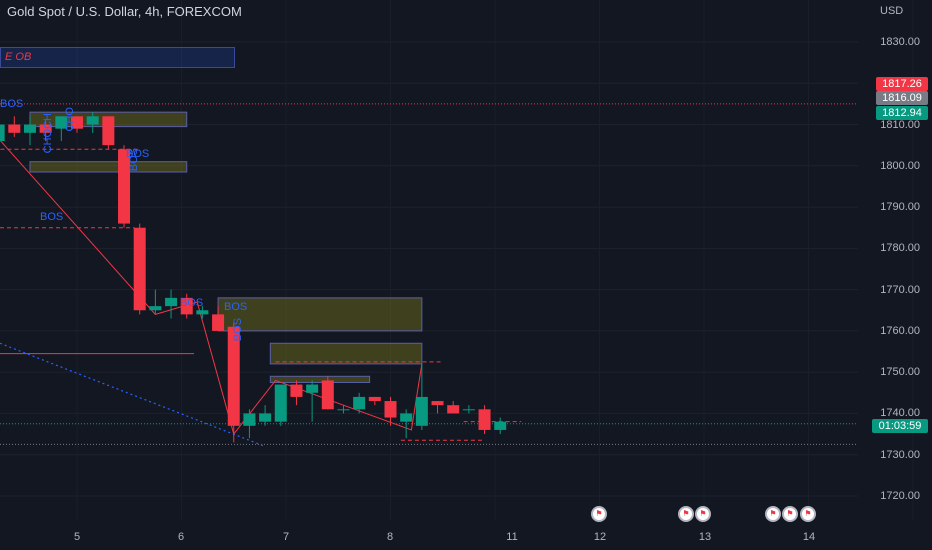 Image resolution: width=932 pixels, height=550 pixels. I want to click on bos-label-a: BOS, so click(192, 303).